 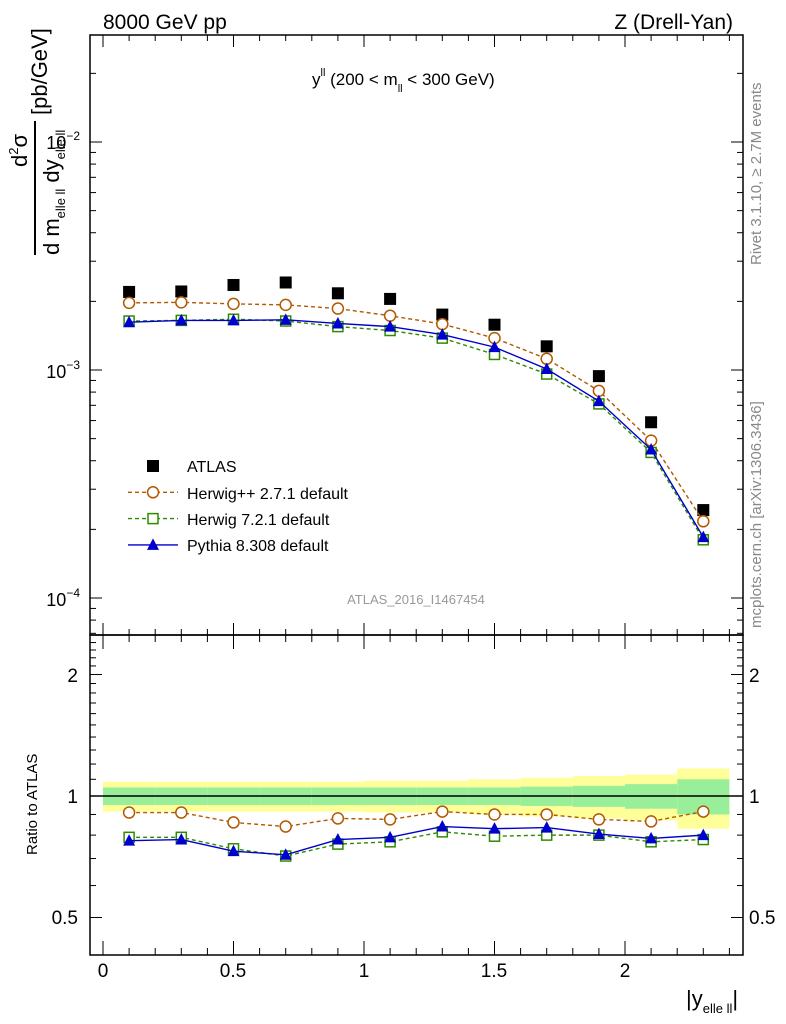 What do you see at coordinates (756, 514) in the screenshot?
I see `mcplots-label: mcplots.cern.ch [arXiv:1306.3436]` at bounding box center [756, 514].